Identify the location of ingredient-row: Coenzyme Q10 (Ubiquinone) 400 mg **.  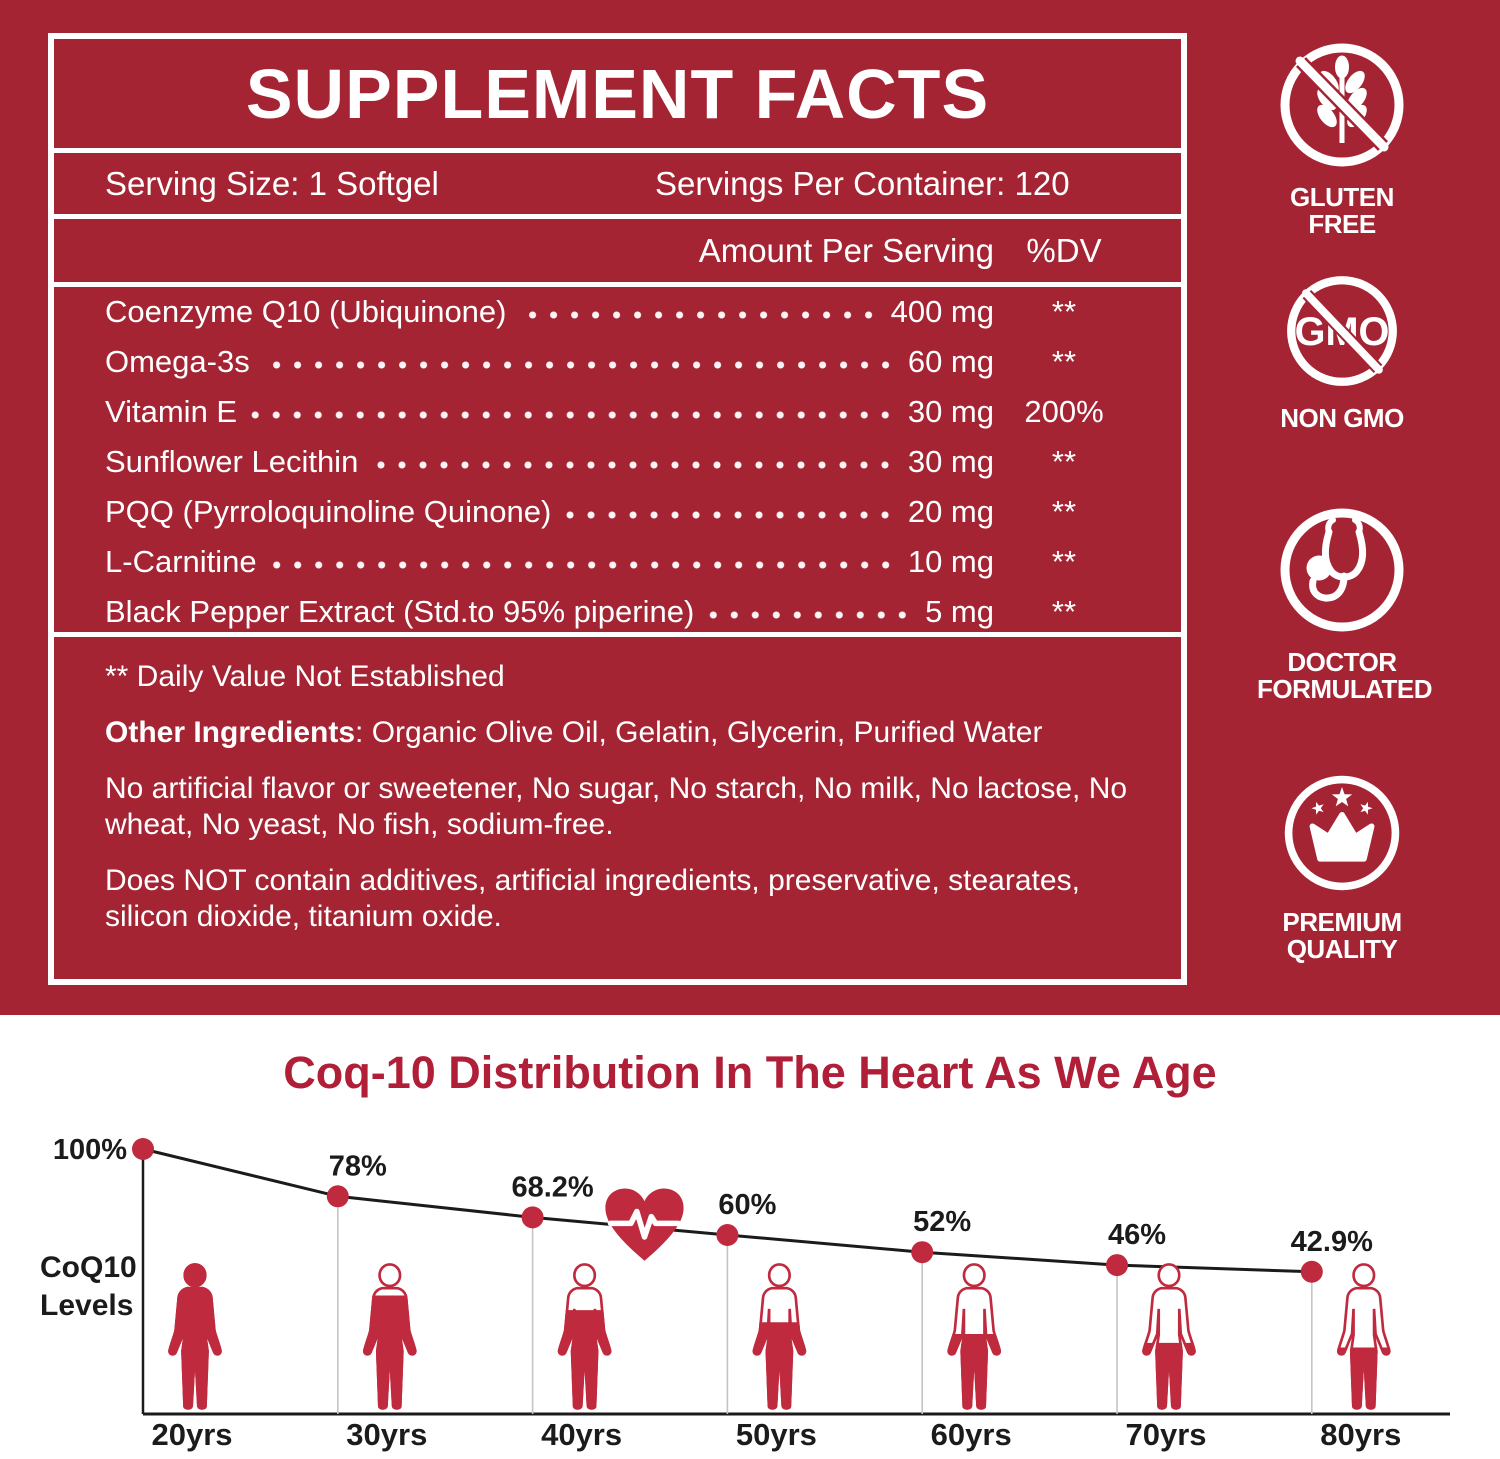
(617, 312).